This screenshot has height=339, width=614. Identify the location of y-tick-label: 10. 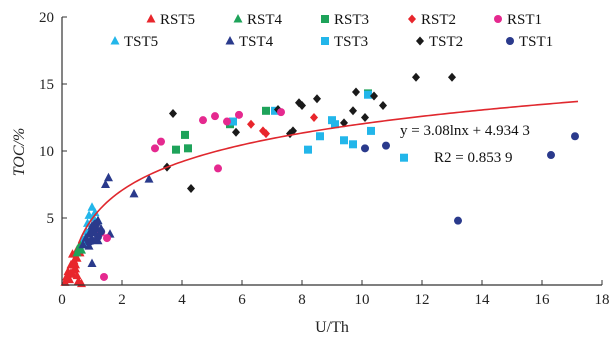
(46, 152).